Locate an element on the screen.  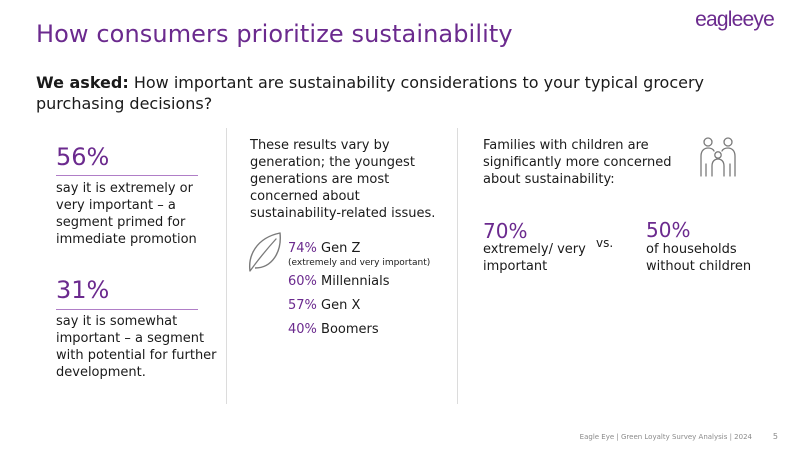
page-number: 5 is located at coordinates (775, 436).